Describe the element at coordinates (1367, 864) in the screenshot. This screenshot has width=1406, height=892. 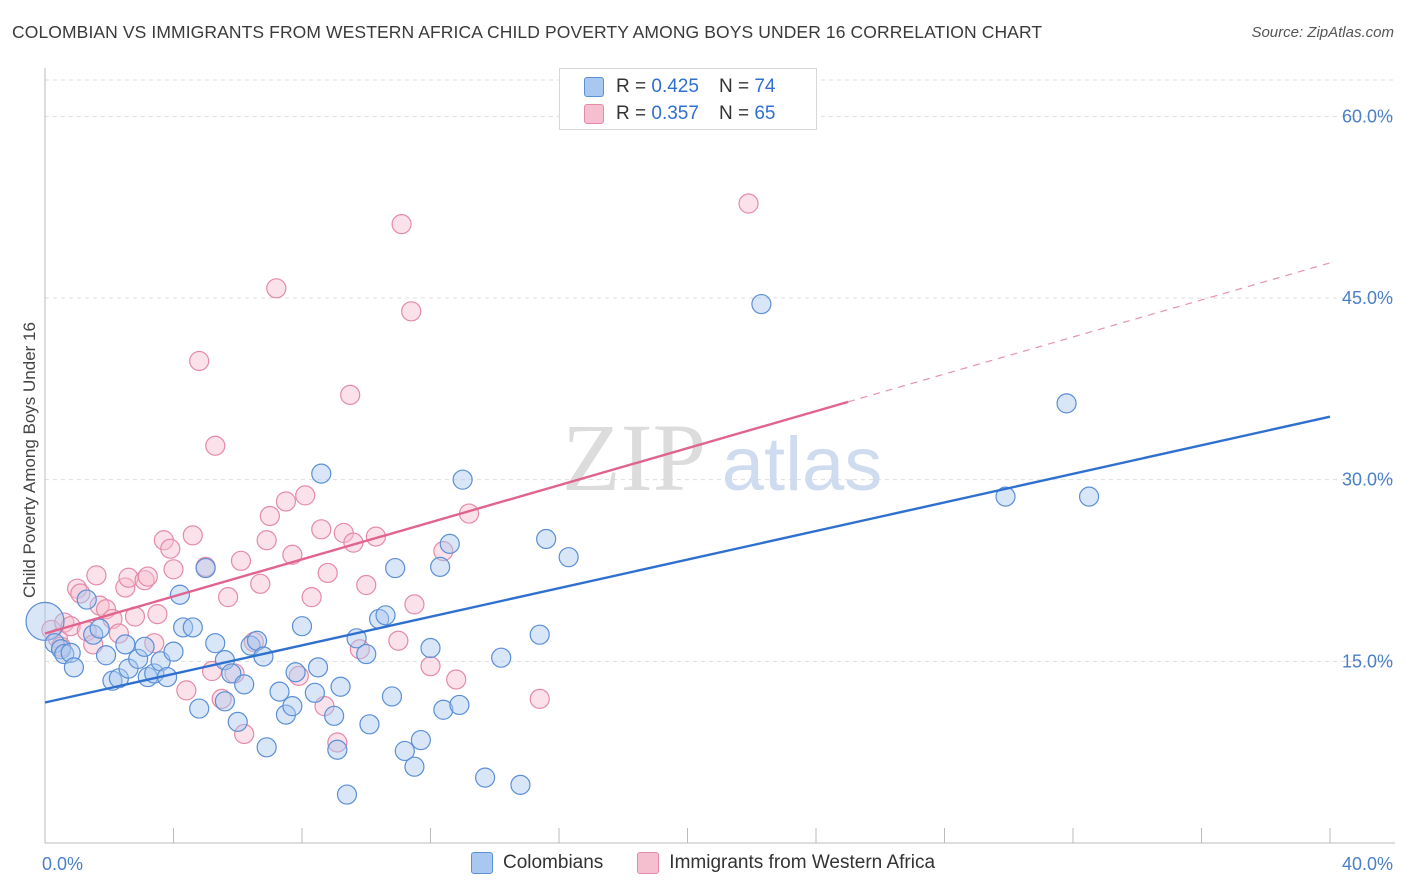
I see `x-tick-label: 40.0%` at that location.